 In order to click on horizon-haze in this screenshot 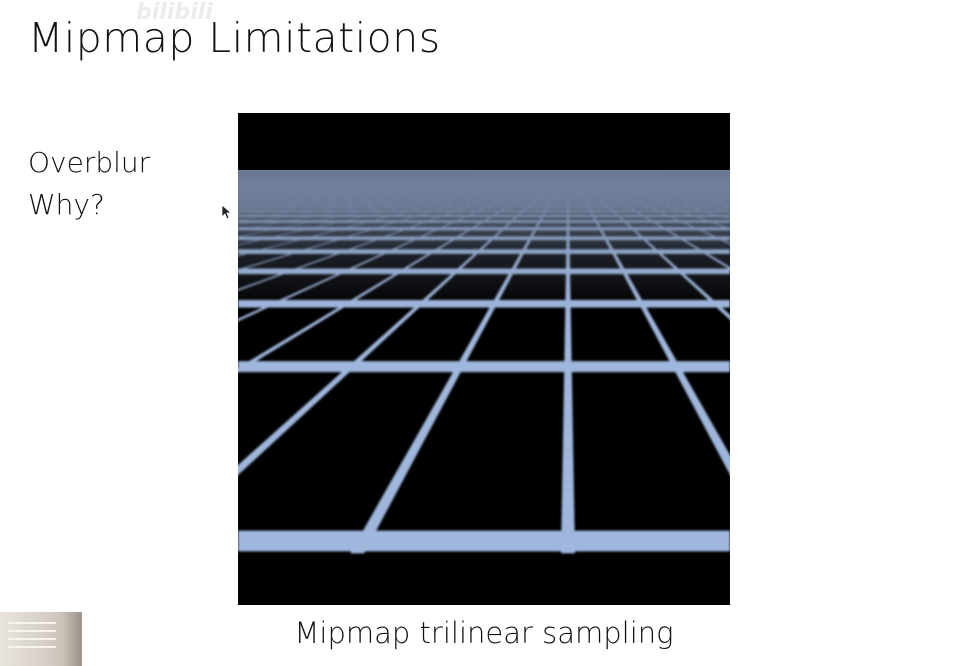, I will do `click(484, 265)`.